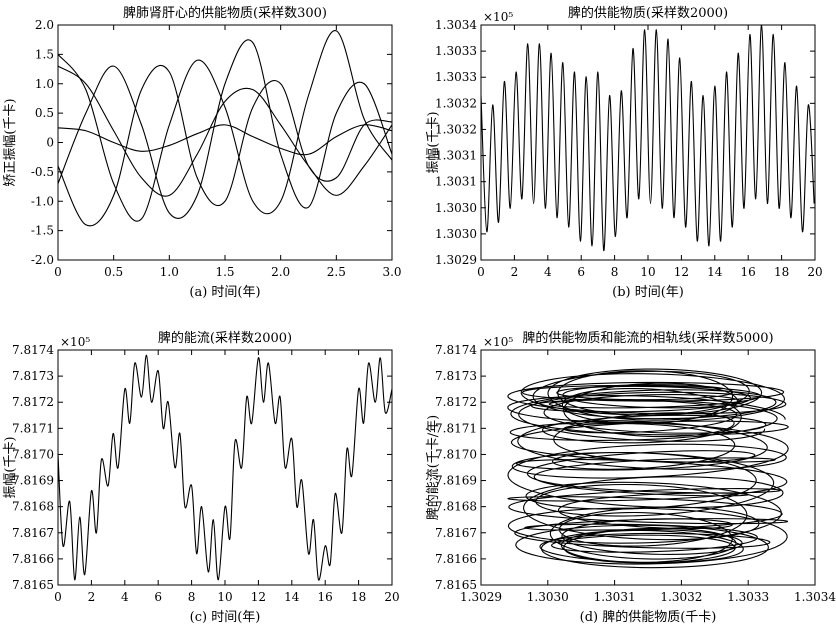  Describe the element at coordinates (481, 597) in the screenshot. I see `x-tick-label: 1.3029` at that location.